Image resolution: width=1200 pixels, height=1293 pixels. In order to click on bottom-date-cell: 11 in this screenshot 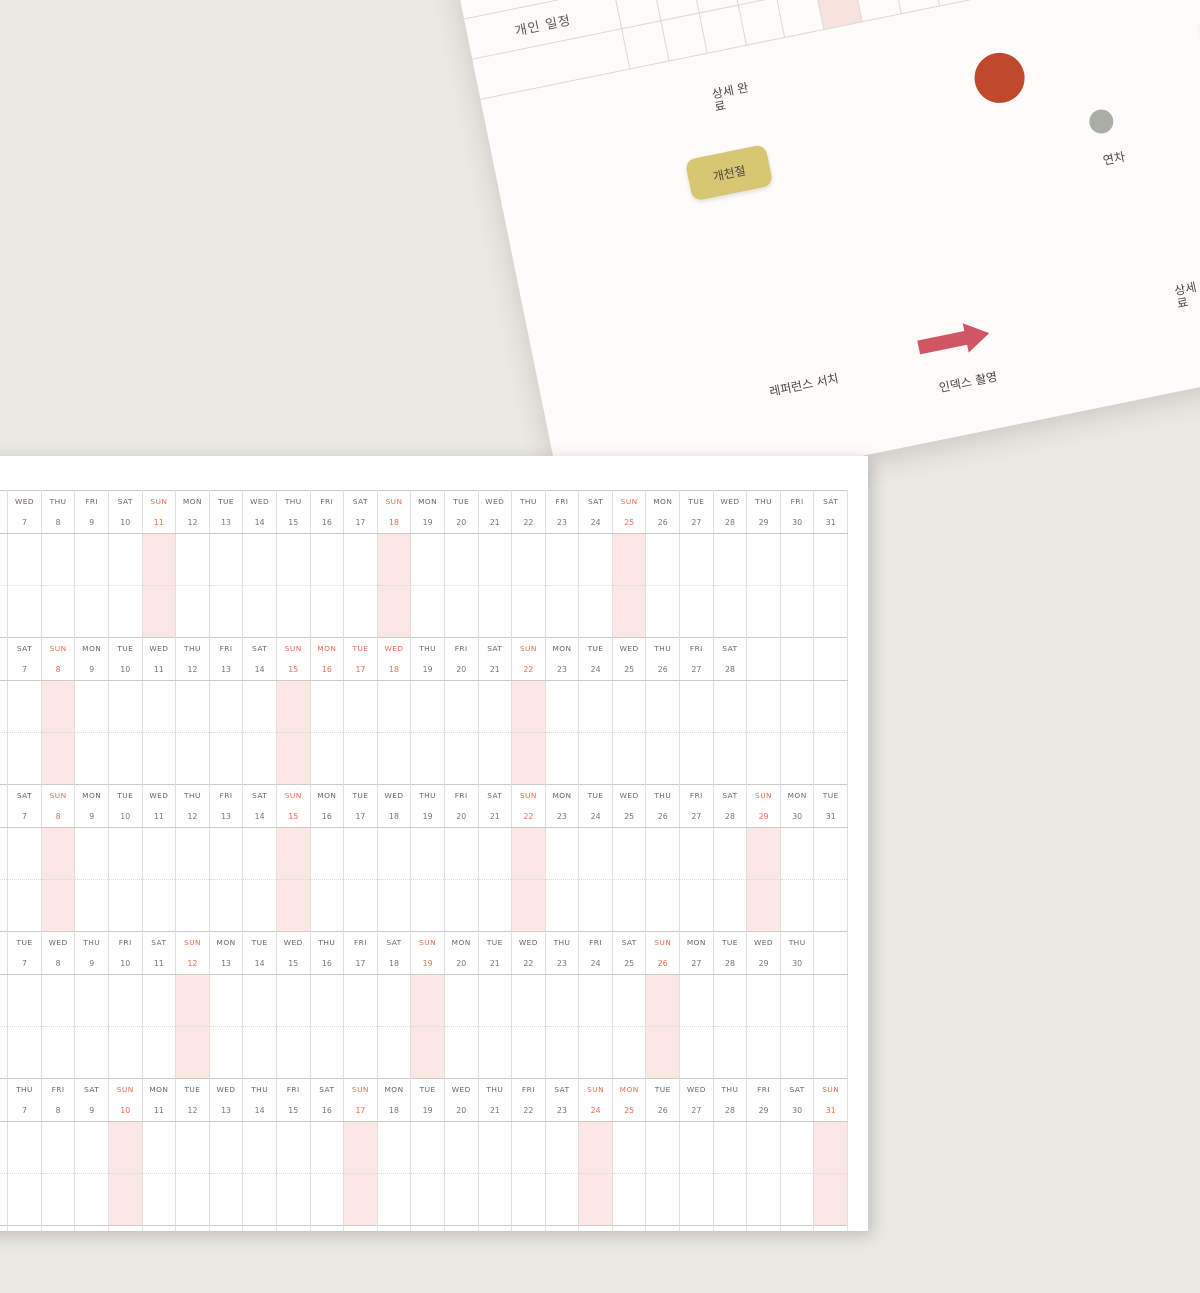, I will do `click(159, 1111)`.